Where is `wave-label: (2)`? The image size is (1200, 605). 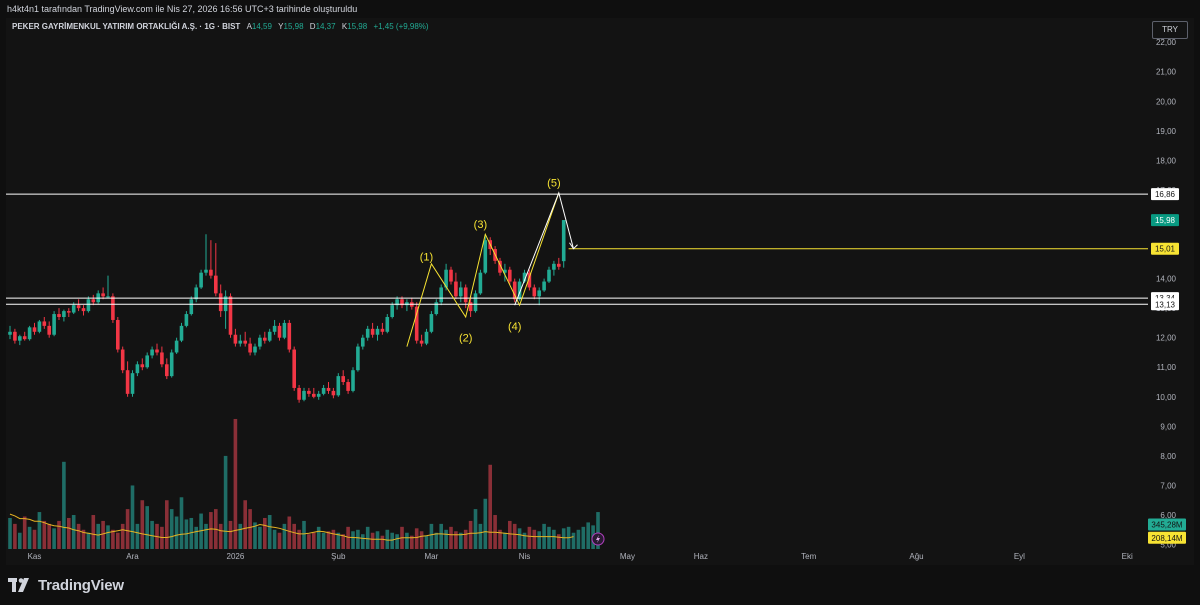
wave-label: (2) is located at coordinates (465, 339).